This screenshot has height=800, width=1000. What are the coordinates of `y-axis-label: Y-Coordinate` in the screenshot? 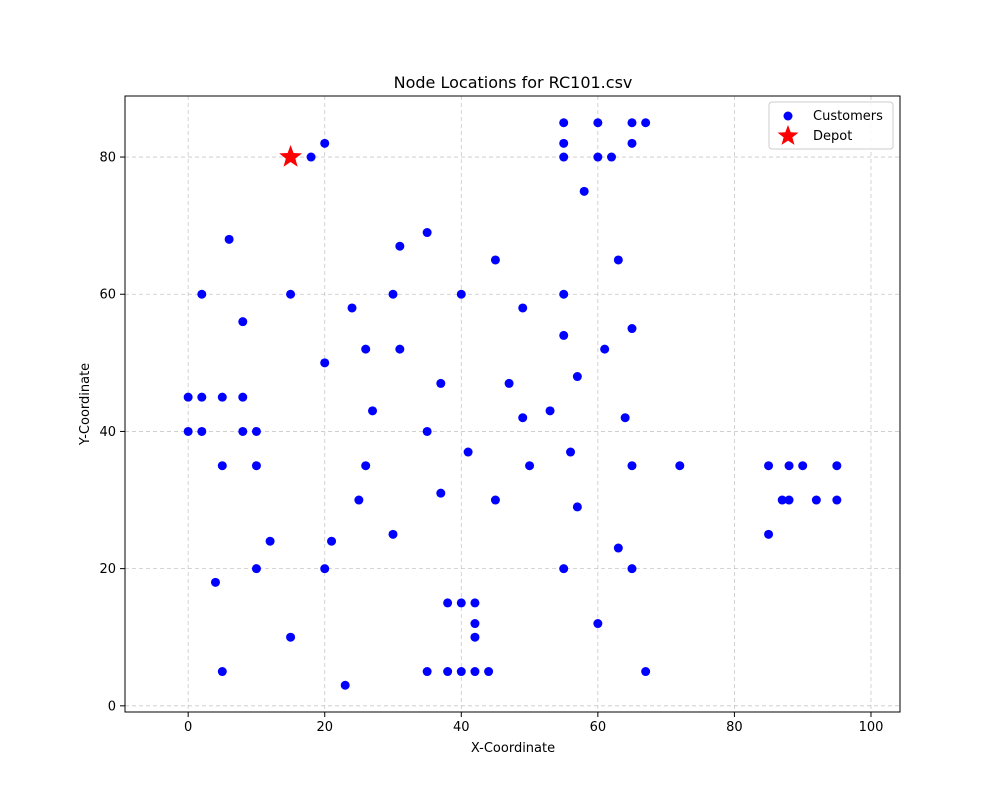 It's located at (85, 404).